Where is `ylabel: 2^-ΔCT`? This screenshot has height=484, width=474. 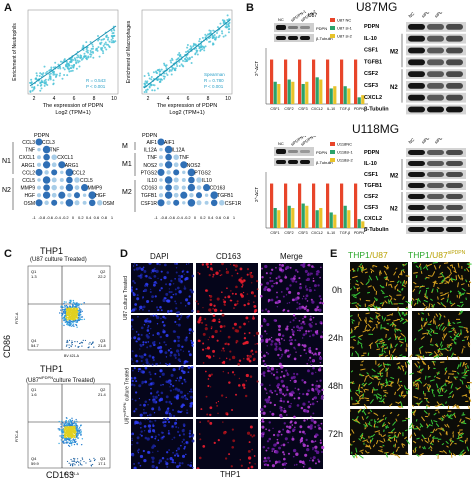 ylabel: 2^-ΔCT is located at coordinates (256, 68).